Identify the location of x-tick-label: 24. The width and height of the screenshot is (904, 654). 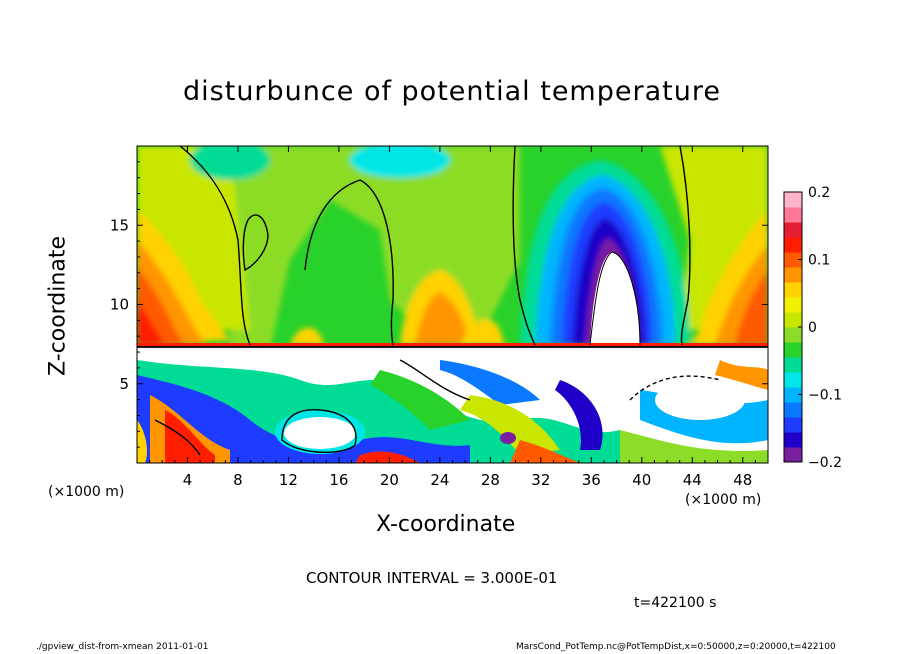
(439, 480).